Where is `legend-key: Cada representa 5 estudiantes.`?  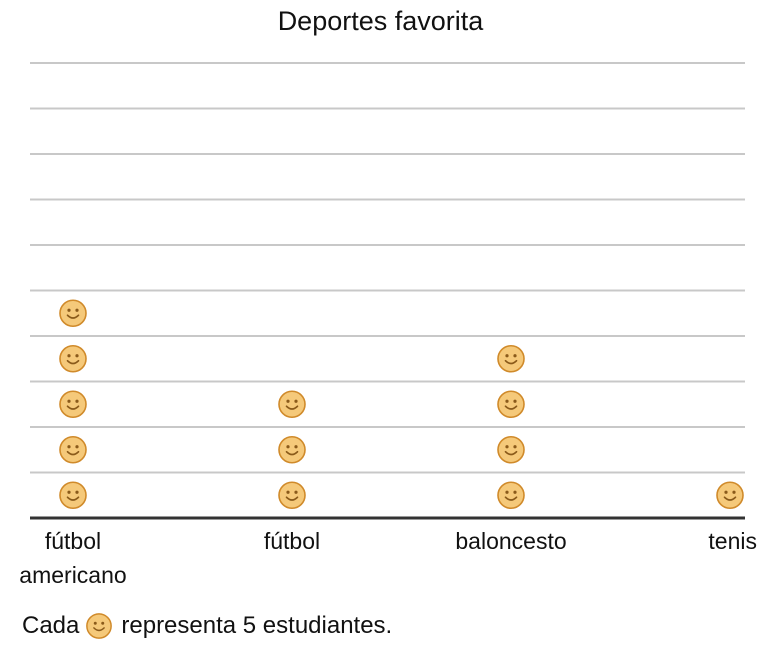 legend-key: Cada representa 5 estudiantes. is located at coordinates (207, 626).